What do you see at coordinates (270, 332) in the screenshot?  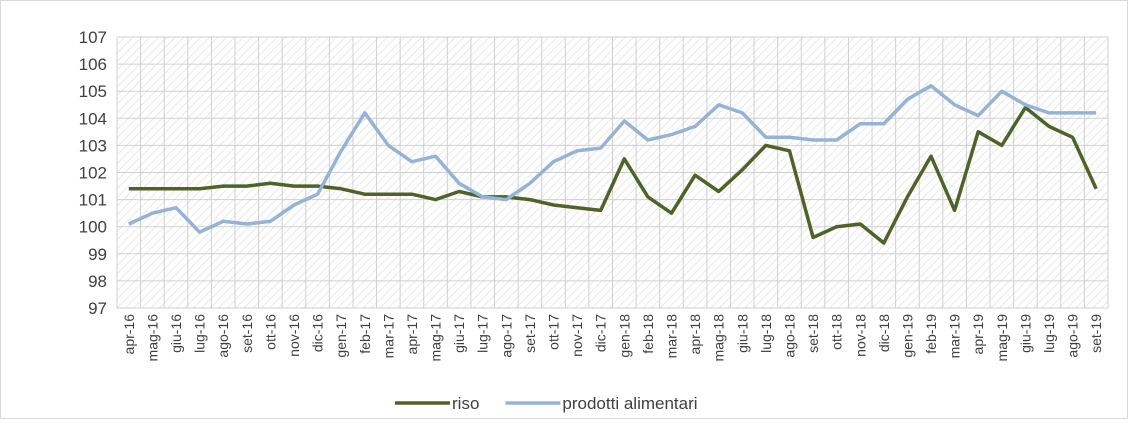 I see `x-tick-label: ott-16` at bounding box center [270, 332].